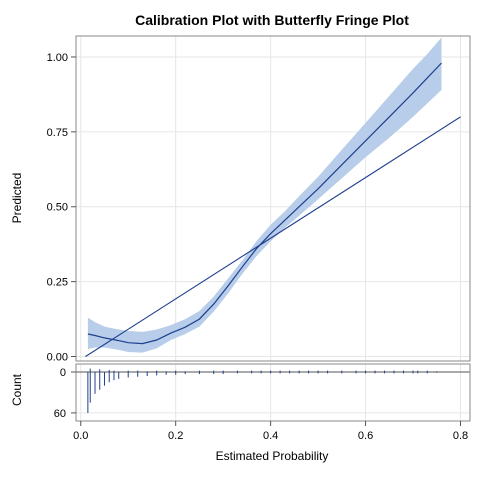  I want to click on fringe-bars, so click(262, 390).